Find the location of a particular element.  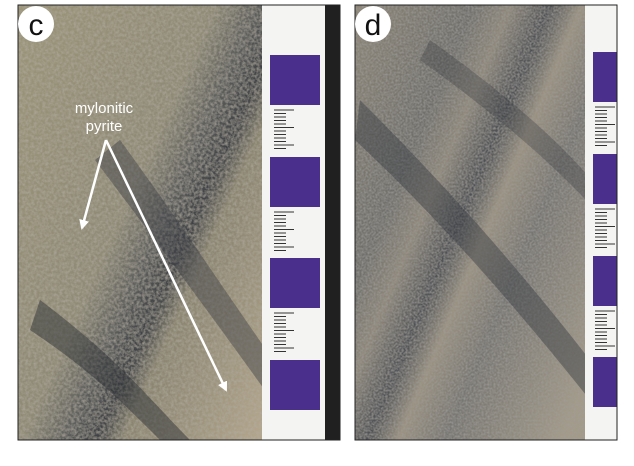

panel-label: c is located at coordinates (36, 25).